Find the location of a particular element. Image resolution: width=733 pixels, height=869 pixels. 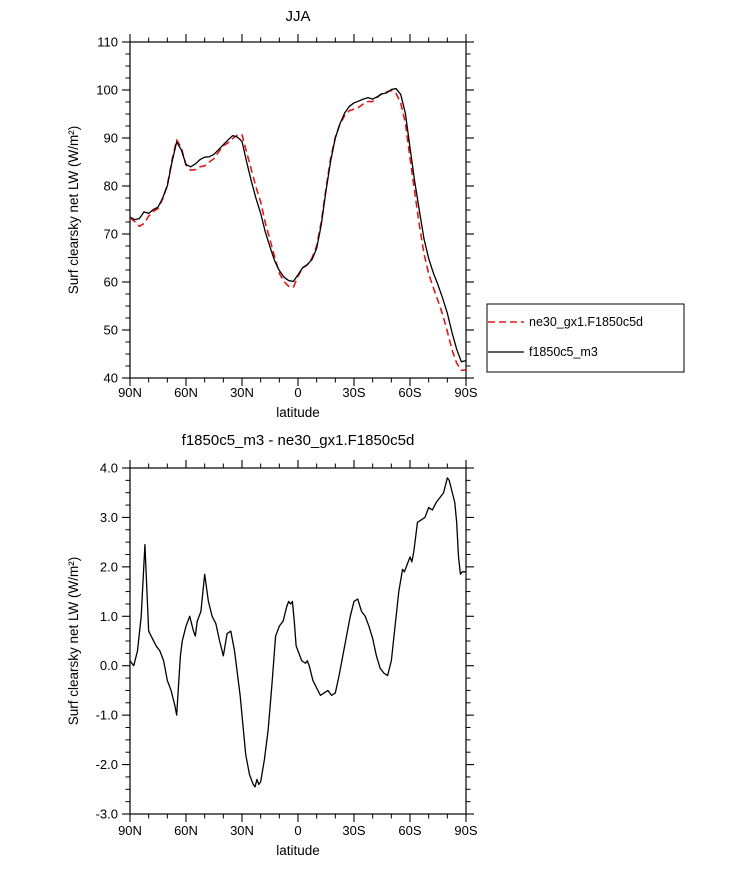

chart-bottom-xlabel: latitude is located at coordinates (298, 850).